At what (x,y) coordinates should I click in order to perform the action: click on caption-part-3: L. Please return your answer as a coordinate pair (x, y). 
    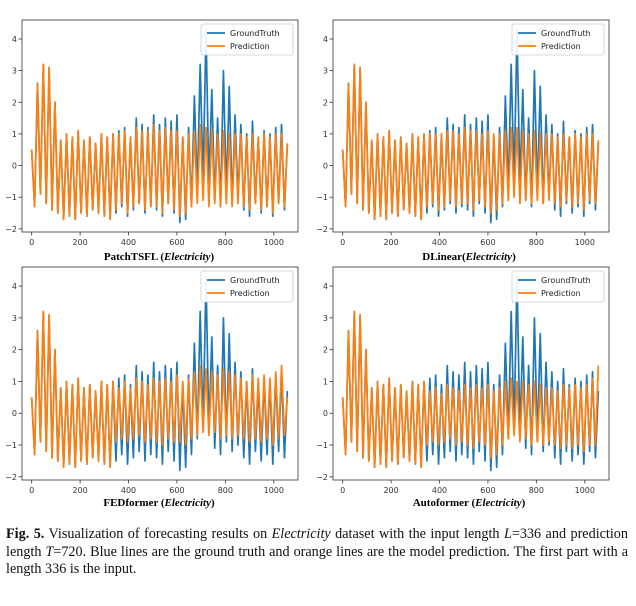
    Looking at the image, I should click on (507, 534).